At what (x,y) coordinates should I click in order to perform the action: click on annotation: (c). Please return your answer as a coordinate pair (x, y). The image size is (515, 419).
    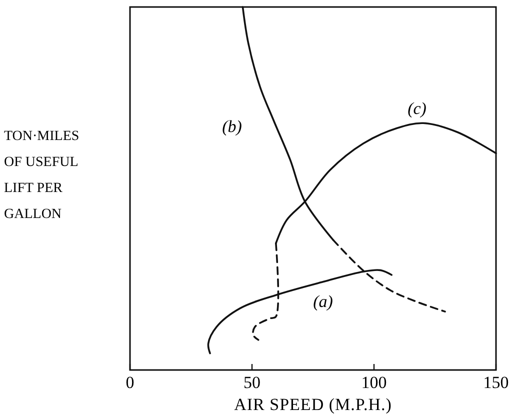
    Looking at the image, I should click on (417, 108).